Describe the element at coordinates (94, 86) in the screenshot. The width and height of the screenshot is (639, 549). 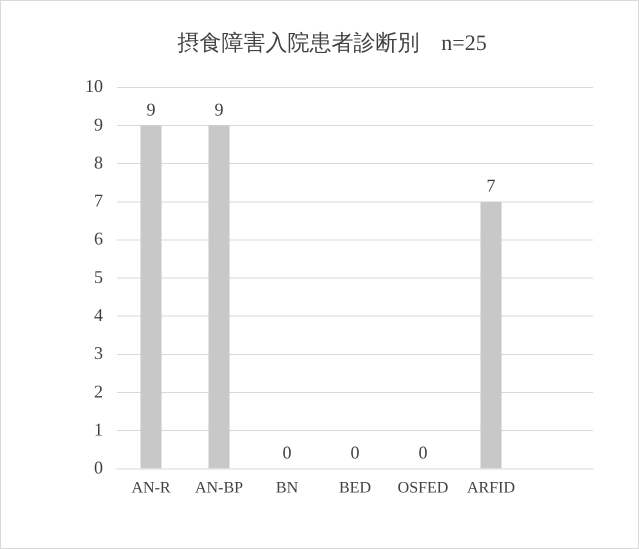
I see `y-tick-label: 10` at that location.